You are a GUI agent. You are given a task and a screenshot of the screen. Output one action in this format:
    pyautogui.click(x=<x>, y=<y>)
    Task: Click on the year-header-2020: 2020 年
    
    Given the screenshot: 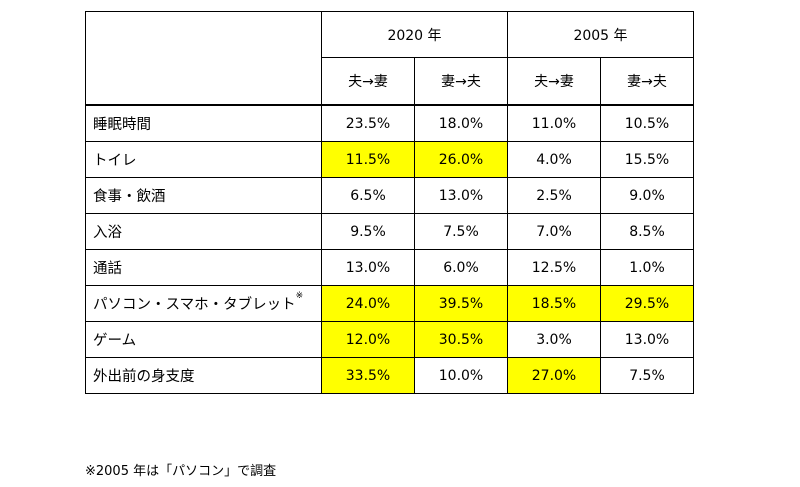 What is the action you would take?
    pyautogui.click(x=414, y=34)
    